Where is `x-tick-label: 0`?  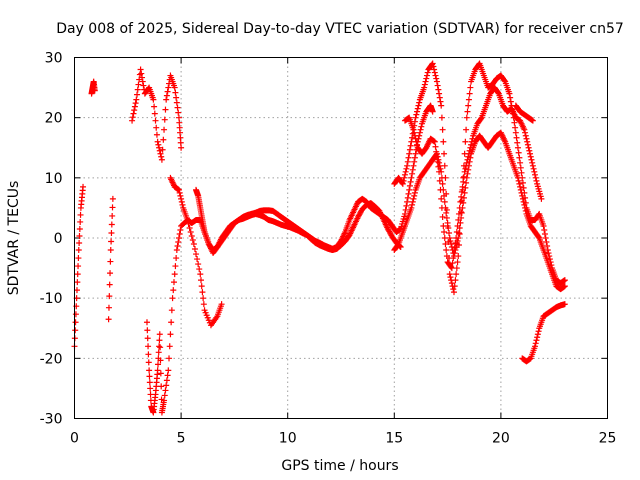 x-tick-label: 0 is located at coordinates (74, 439).